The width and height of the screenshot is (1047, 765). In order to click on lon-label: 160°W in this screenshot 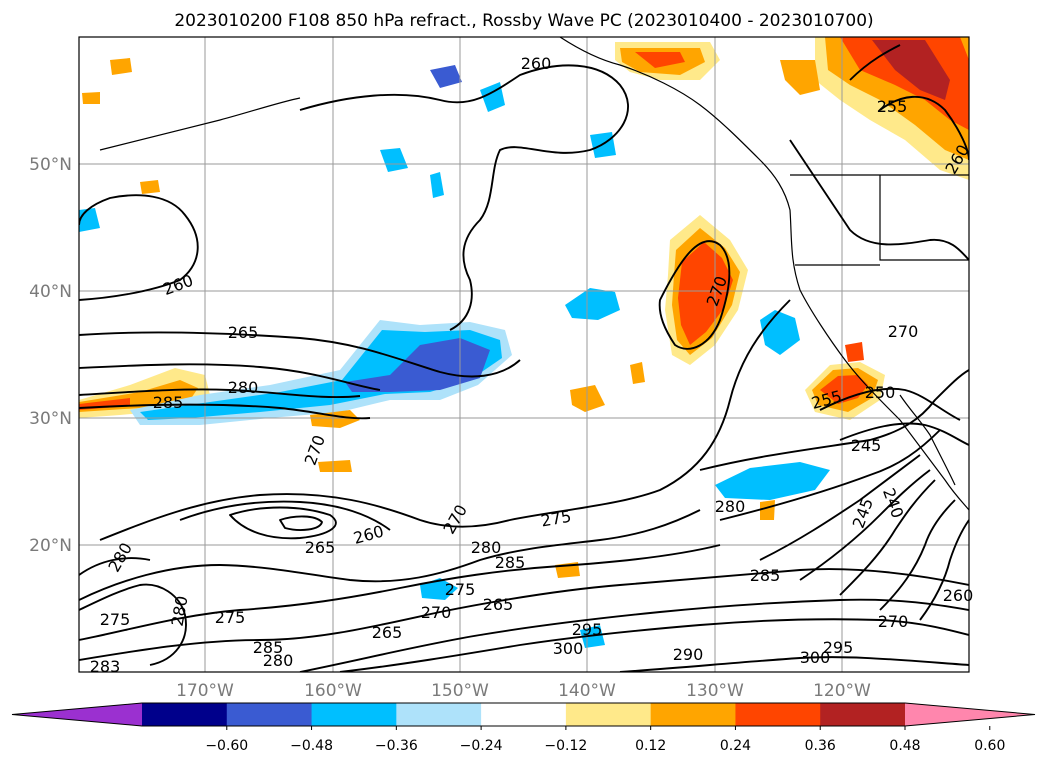, I will do `click(333, 691)`.